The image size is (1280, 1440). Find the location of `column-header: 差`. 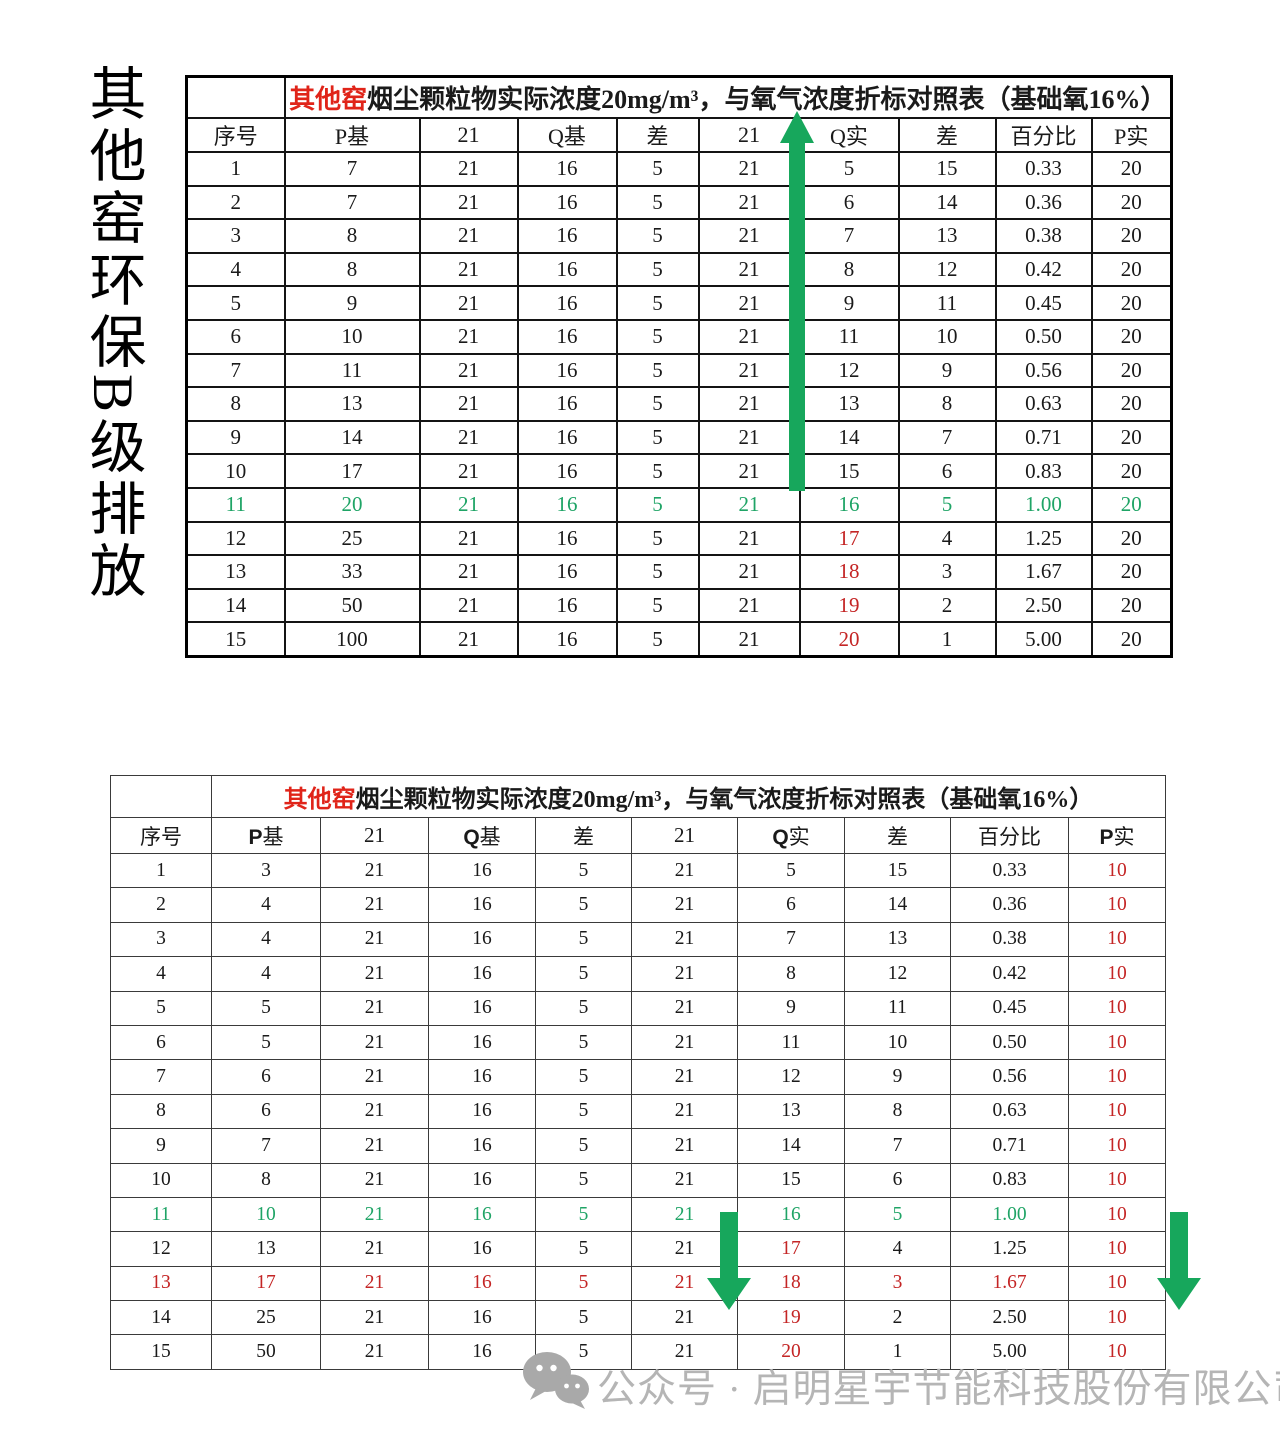

column-header: 差 is located at coordinates (583, 835).